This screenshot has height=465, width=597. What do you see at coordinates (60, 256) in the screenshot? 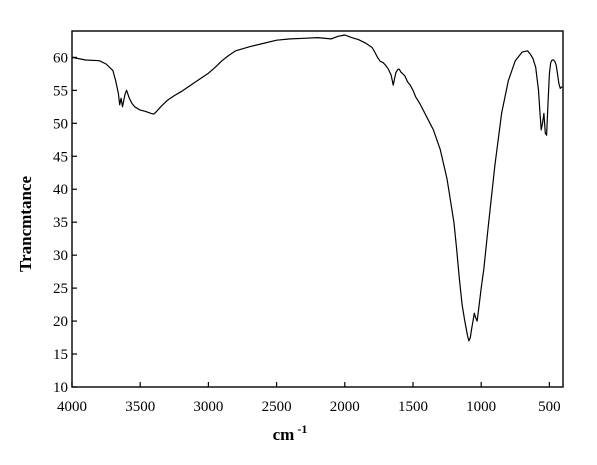
I see `y-tick-label: 30` at bounding box center [60, 256].